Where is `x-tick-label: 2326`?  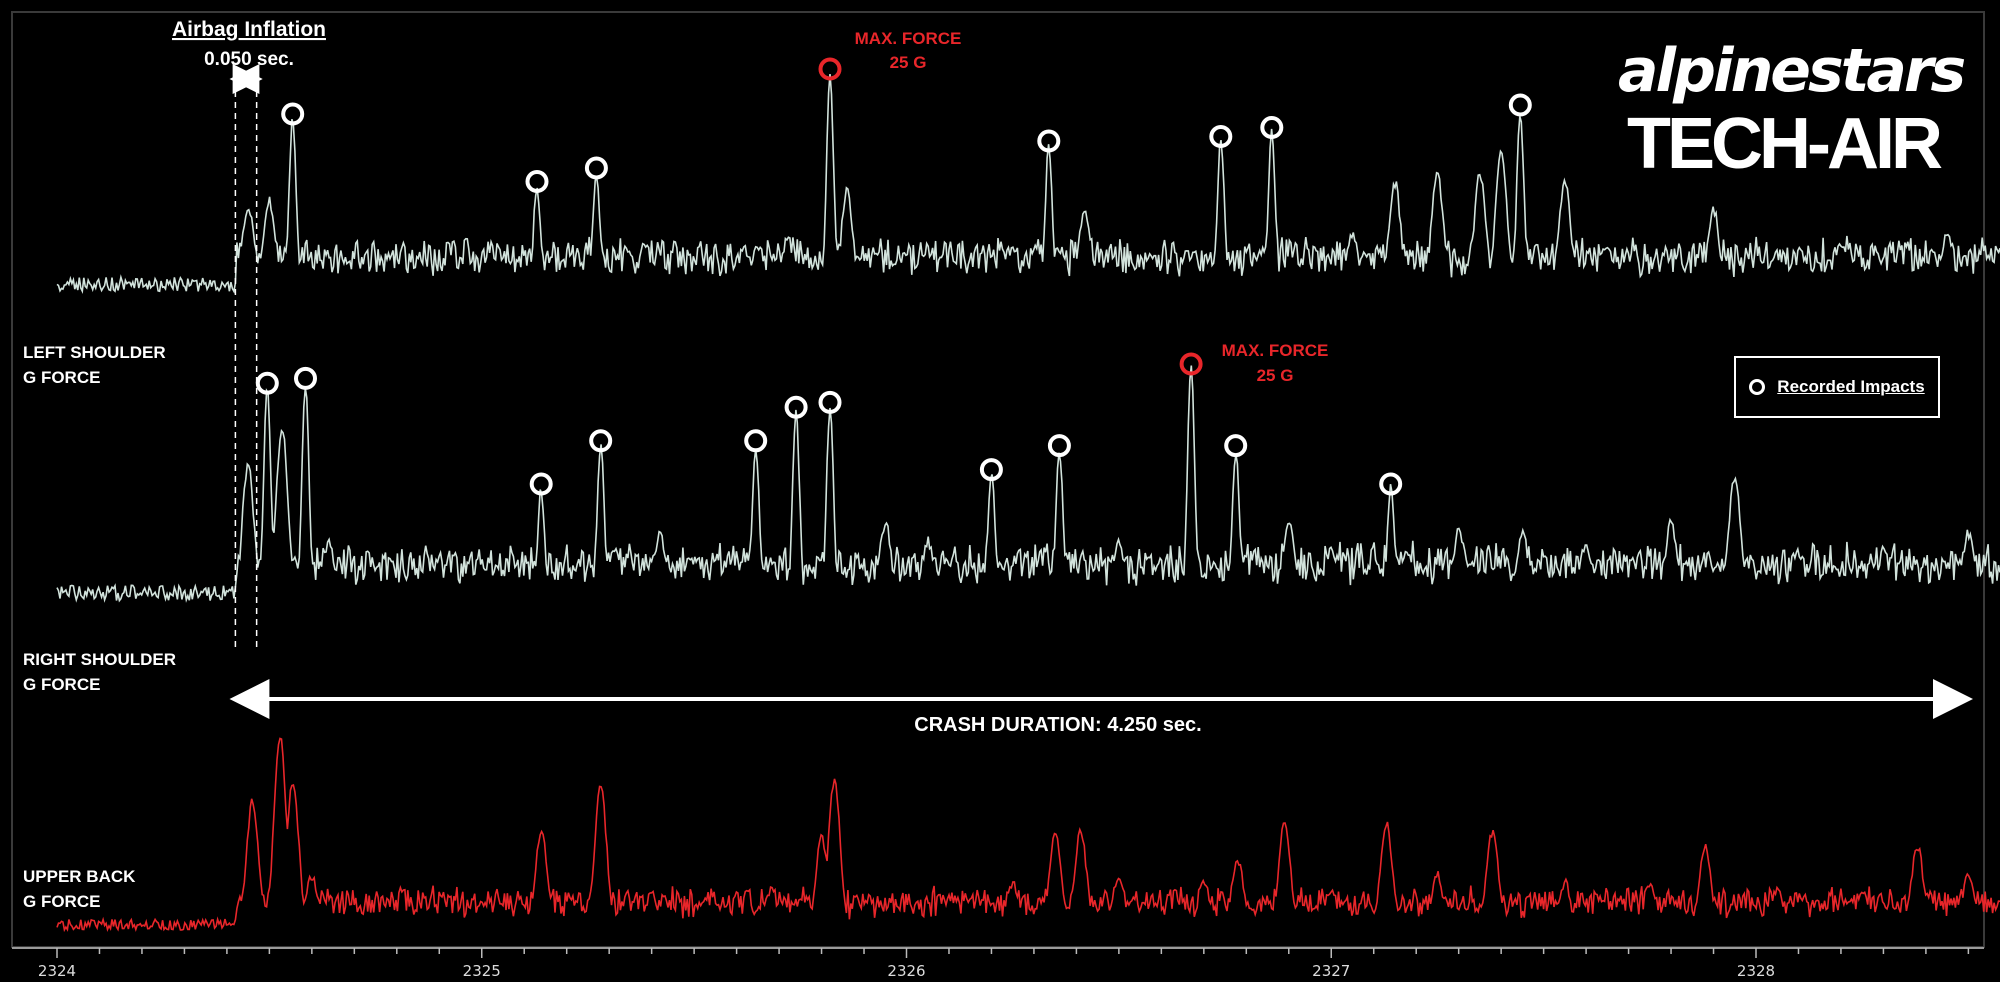 x-tick-label: 2326 is located at coordinates (906, 971).